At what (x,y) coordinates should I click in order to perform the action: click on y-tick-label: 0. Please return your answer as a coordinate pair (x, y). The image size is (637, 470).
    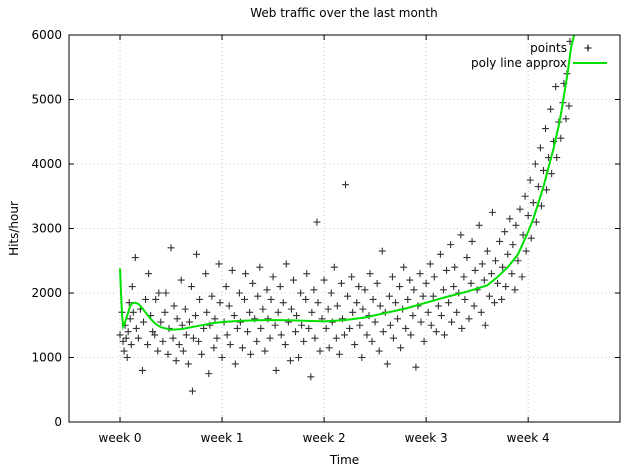
    Looking at the image, I should click on (58, 422).